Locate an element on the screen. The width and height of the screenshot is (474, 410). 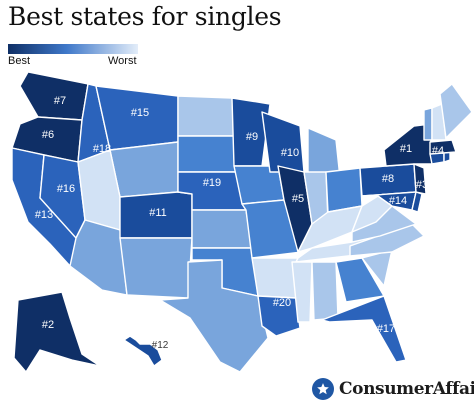
rank-label-colorado: #11 is located at coordinates (158, 213).